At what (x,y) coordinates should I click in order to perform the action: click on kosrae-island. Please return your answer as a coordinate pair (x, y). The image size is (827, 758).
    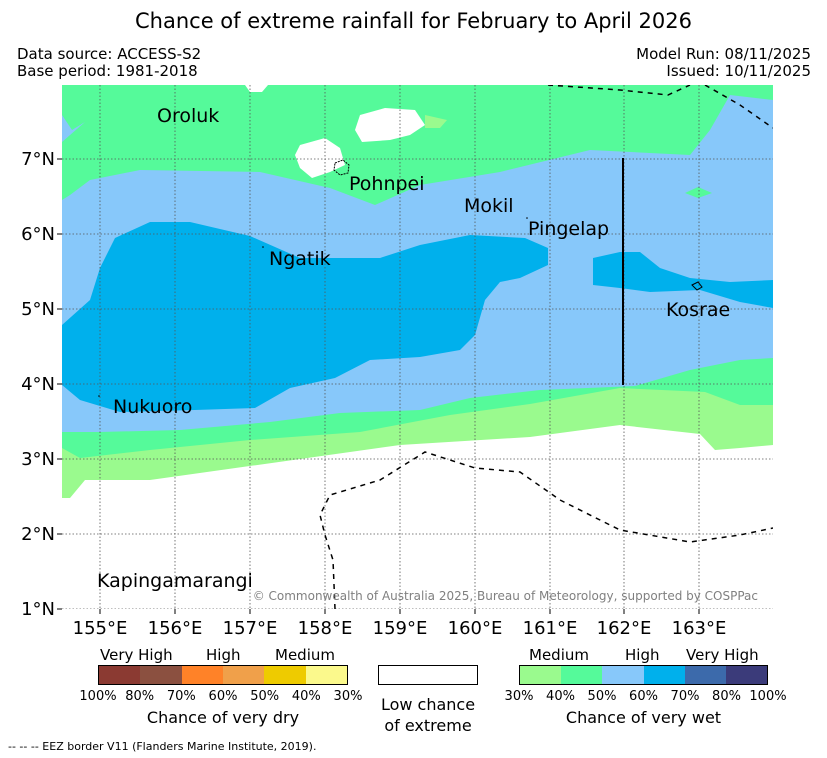
    Looking at the image, I should click on (697, 286).